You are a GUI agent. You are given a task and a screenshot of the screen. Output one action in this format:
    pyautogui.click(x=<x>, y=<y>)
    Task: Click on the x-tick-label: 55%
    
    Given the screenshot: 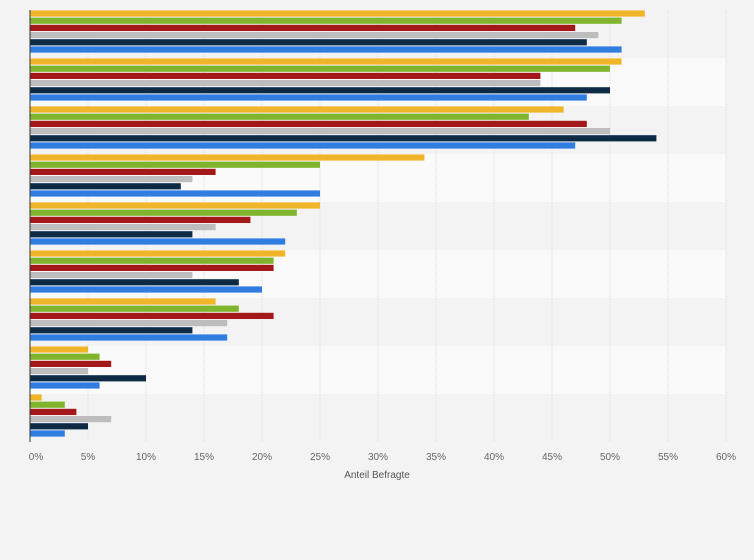 What is the action you would take?
    pyautogui.click(x=668, y=457)
    